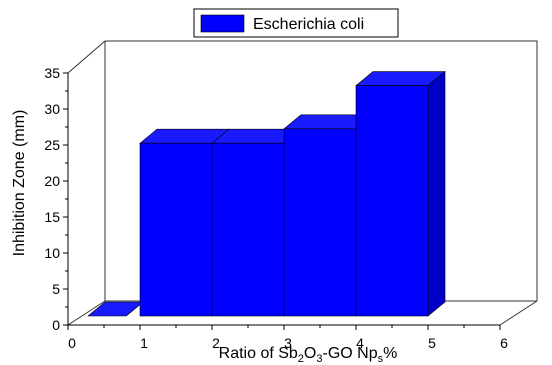  Describe the element at coordinates (360, 343) in the screenshot. I see `x-tick-label: 4` at that location.